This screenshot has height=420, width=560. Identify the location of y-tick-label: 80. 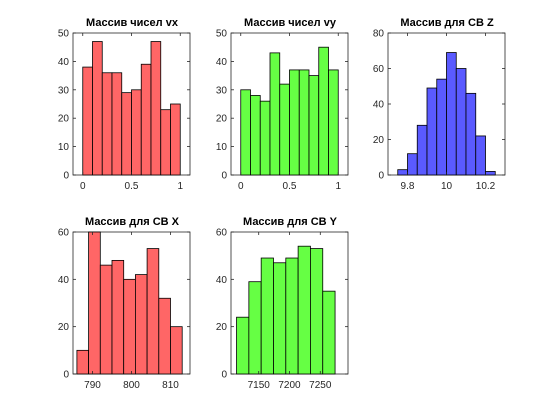
(379, 34).